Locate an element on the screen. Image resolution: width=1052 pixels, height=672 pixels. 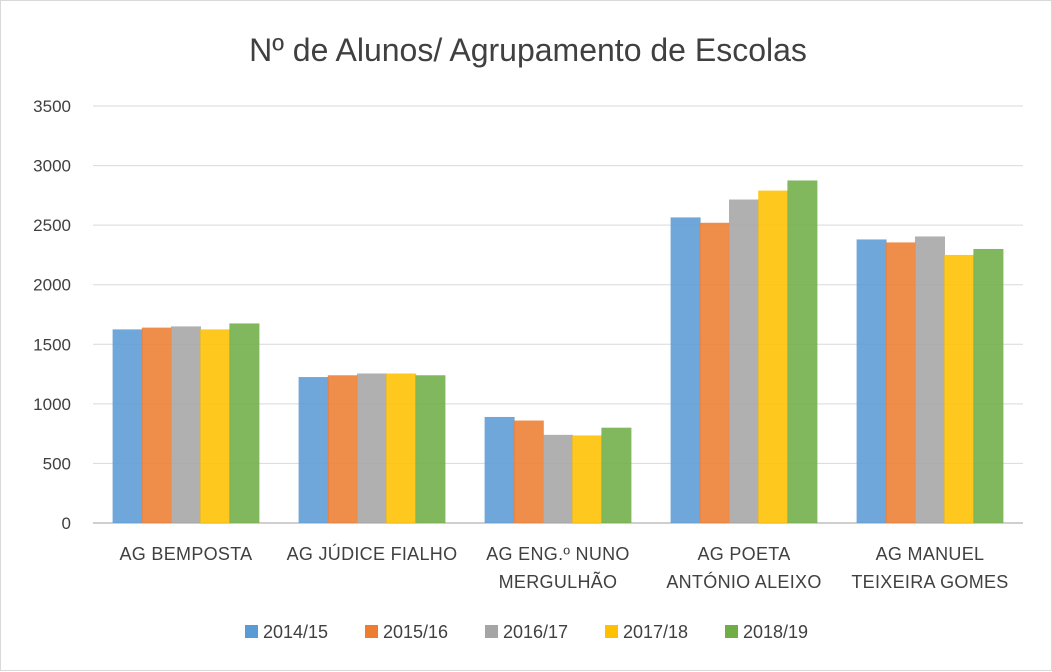
x-tick-label: MERGULHÃO is located at coordinates (558, 581).